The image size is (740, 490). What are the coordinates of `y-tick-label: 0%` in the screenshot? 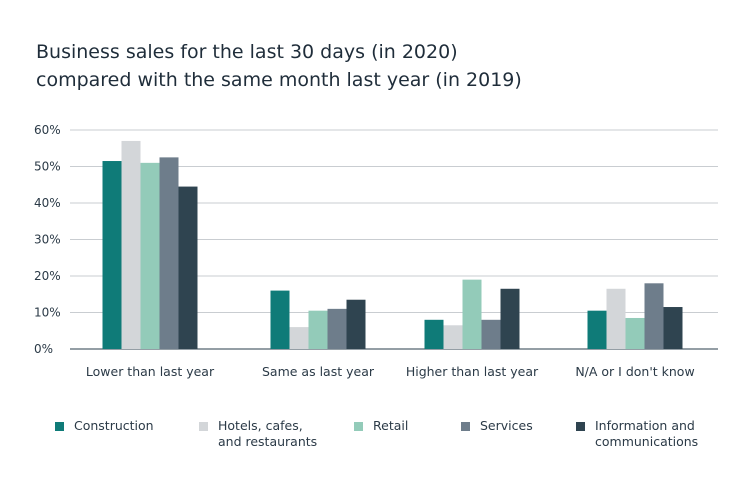 It's located at (43, 349).